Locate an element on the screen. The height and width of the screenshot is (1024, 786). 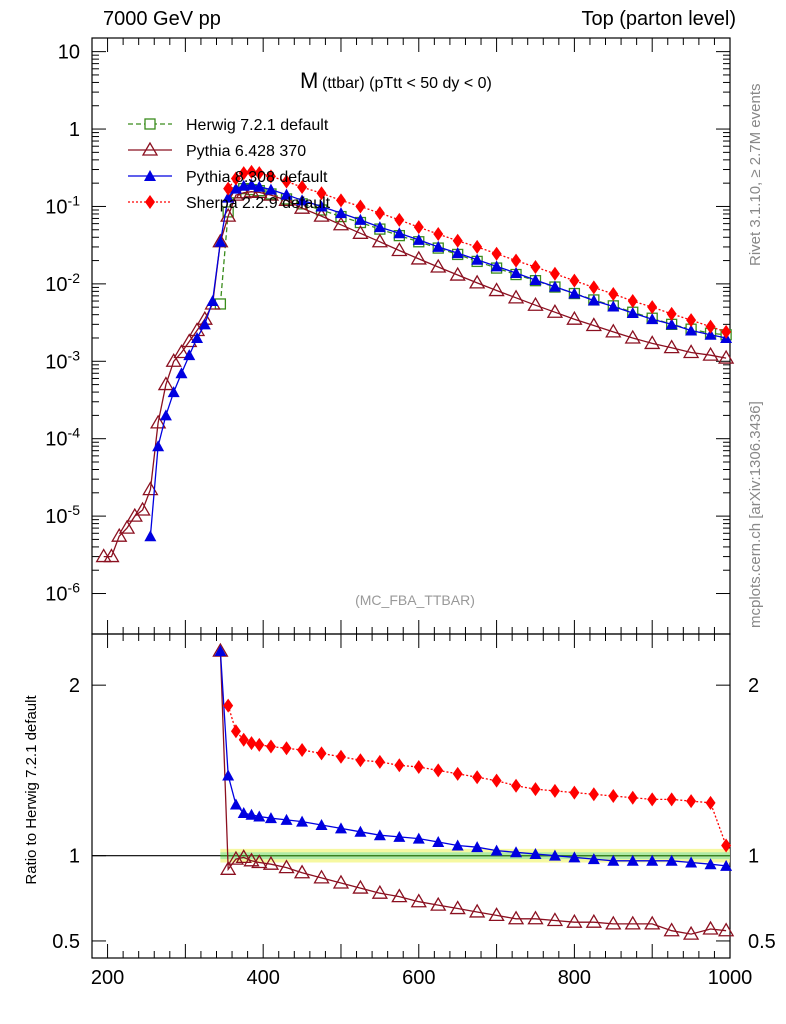
ratio-y-tick-label-right: 2 is located at coordinates (753, 686).